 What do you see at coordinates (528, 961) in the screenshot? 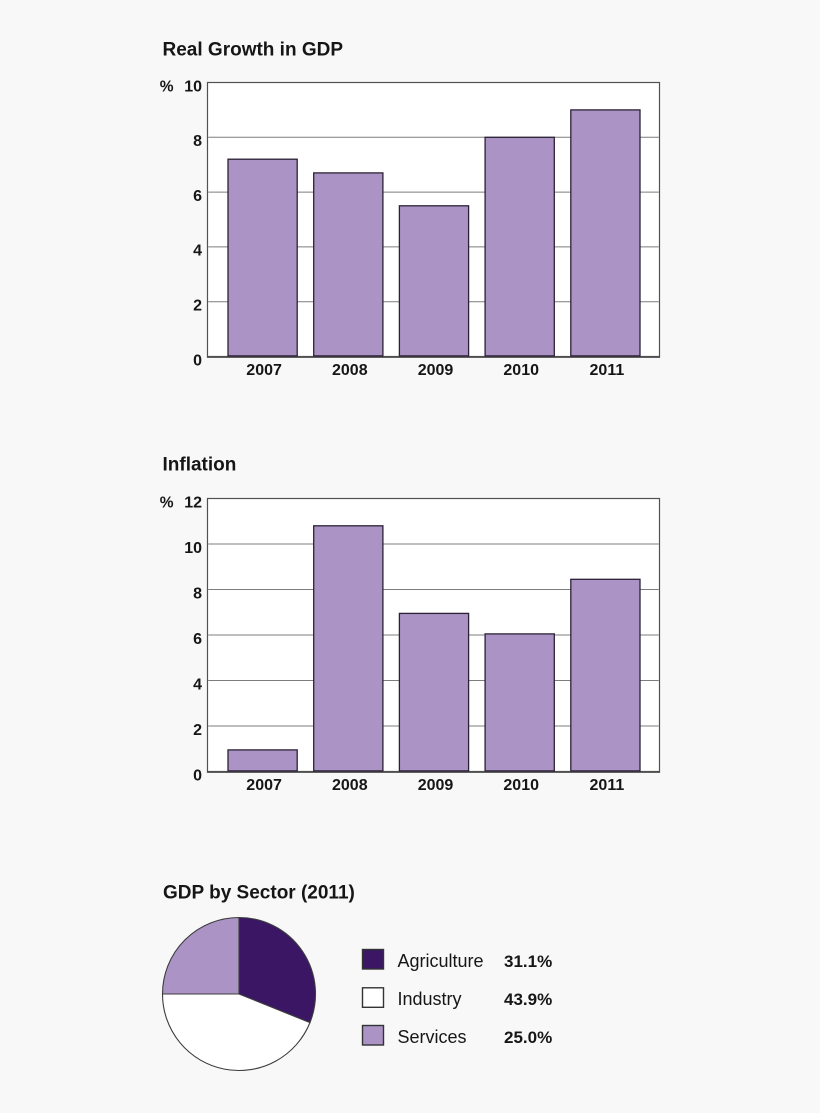
I see `svg-text: 31.1%` at bounding box center [528, 961].